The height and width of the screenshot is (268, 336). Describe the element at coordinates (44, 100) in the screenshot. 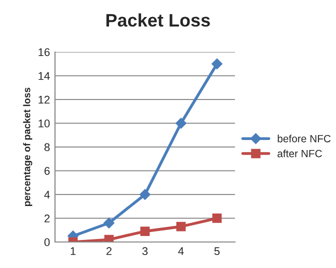

I see `y-tick-label: 12` at that location.